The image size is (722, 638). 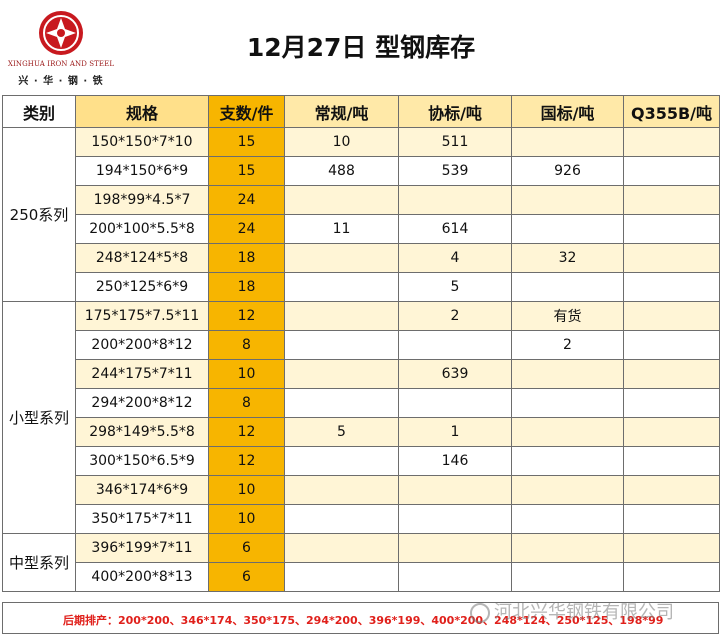 What do you see at coordinates (455, 461) in the screenshot?
I see `assoc-cell: 146` at bounding box center [455, 461].